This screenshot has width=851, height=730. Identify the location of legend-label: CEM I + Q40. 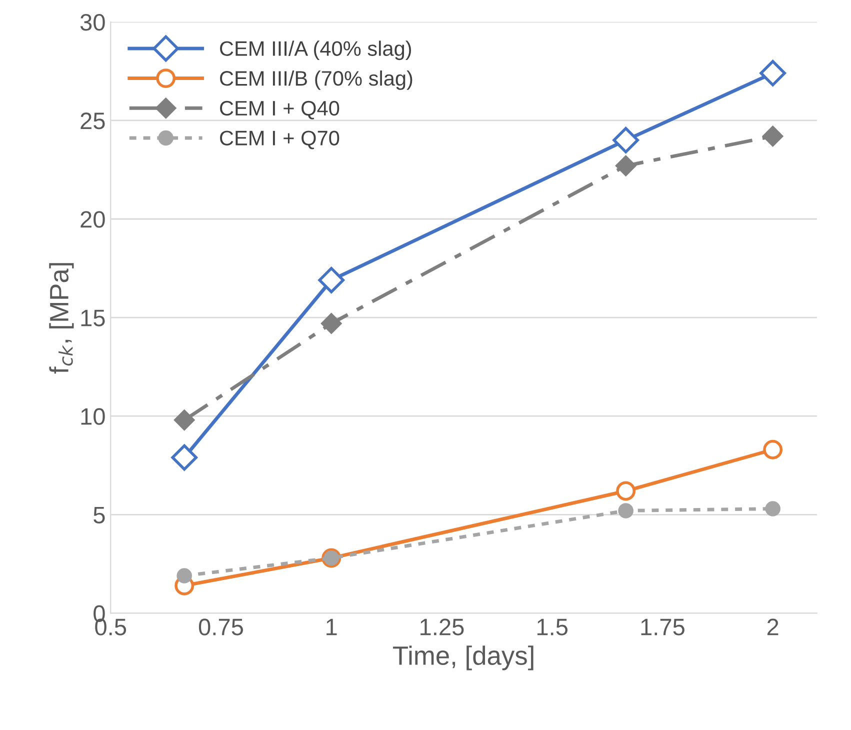
(280, 110).